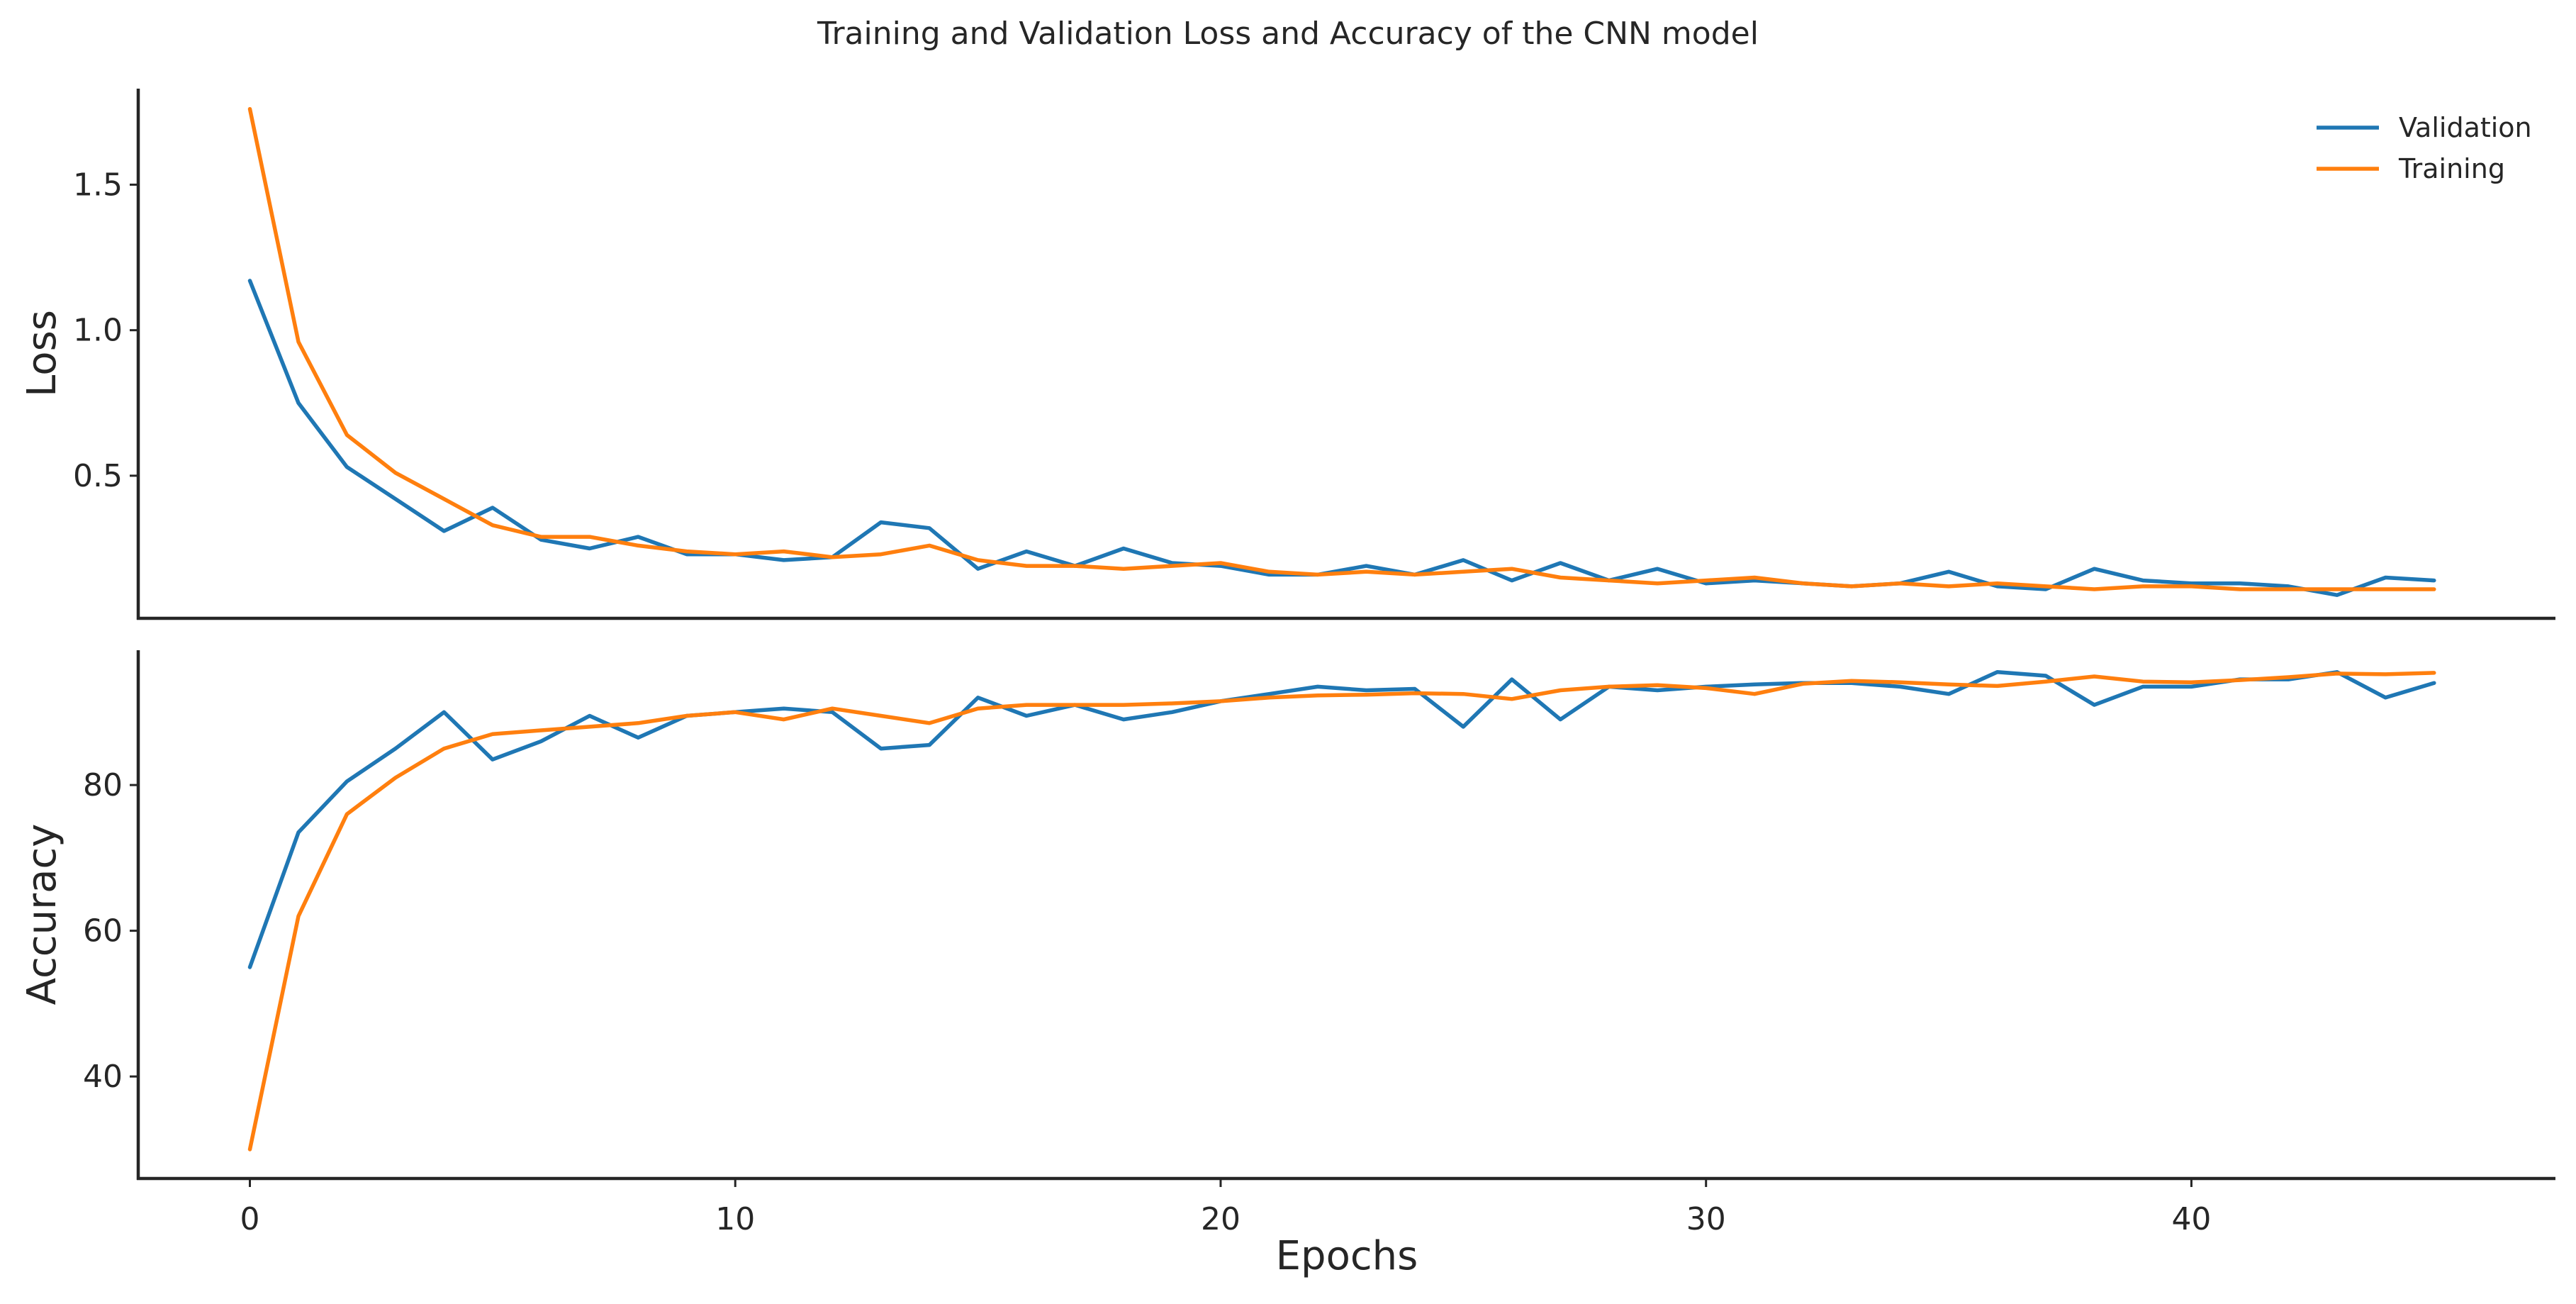 The height and width of the screenshot is (1304, 2576). What do you see at coordinates (2451, 168) in the screenshot?
I see `legend-label-training: Training` at bounding box center [2451, 168].